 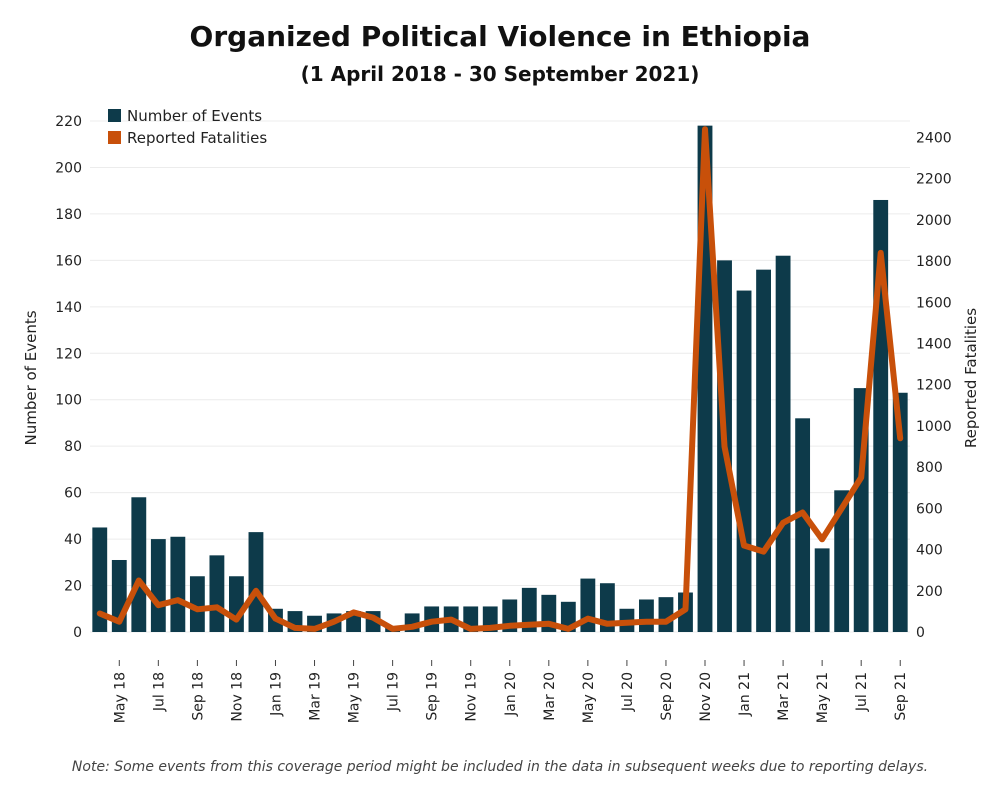 I want to click on legend-label-events: Number of Events, so click(x=194, y=116).